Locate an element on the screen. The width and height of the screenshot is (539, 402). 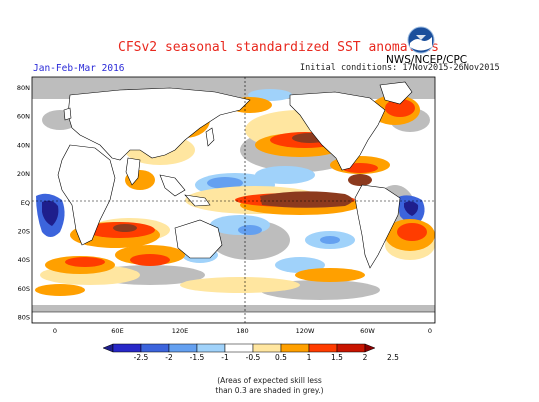
colorbar-label-0: -2.5 is located at coordinates (141, 357).